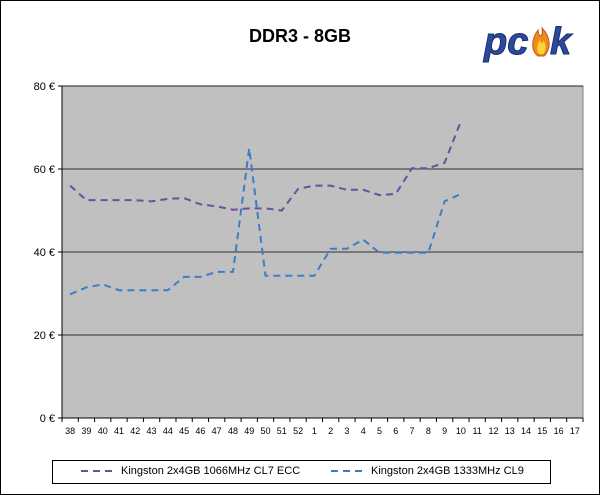 Image resolution: width=600 pixels, height=495 pixels. I want to click on x-tick-label: 1, so click(314, 431).